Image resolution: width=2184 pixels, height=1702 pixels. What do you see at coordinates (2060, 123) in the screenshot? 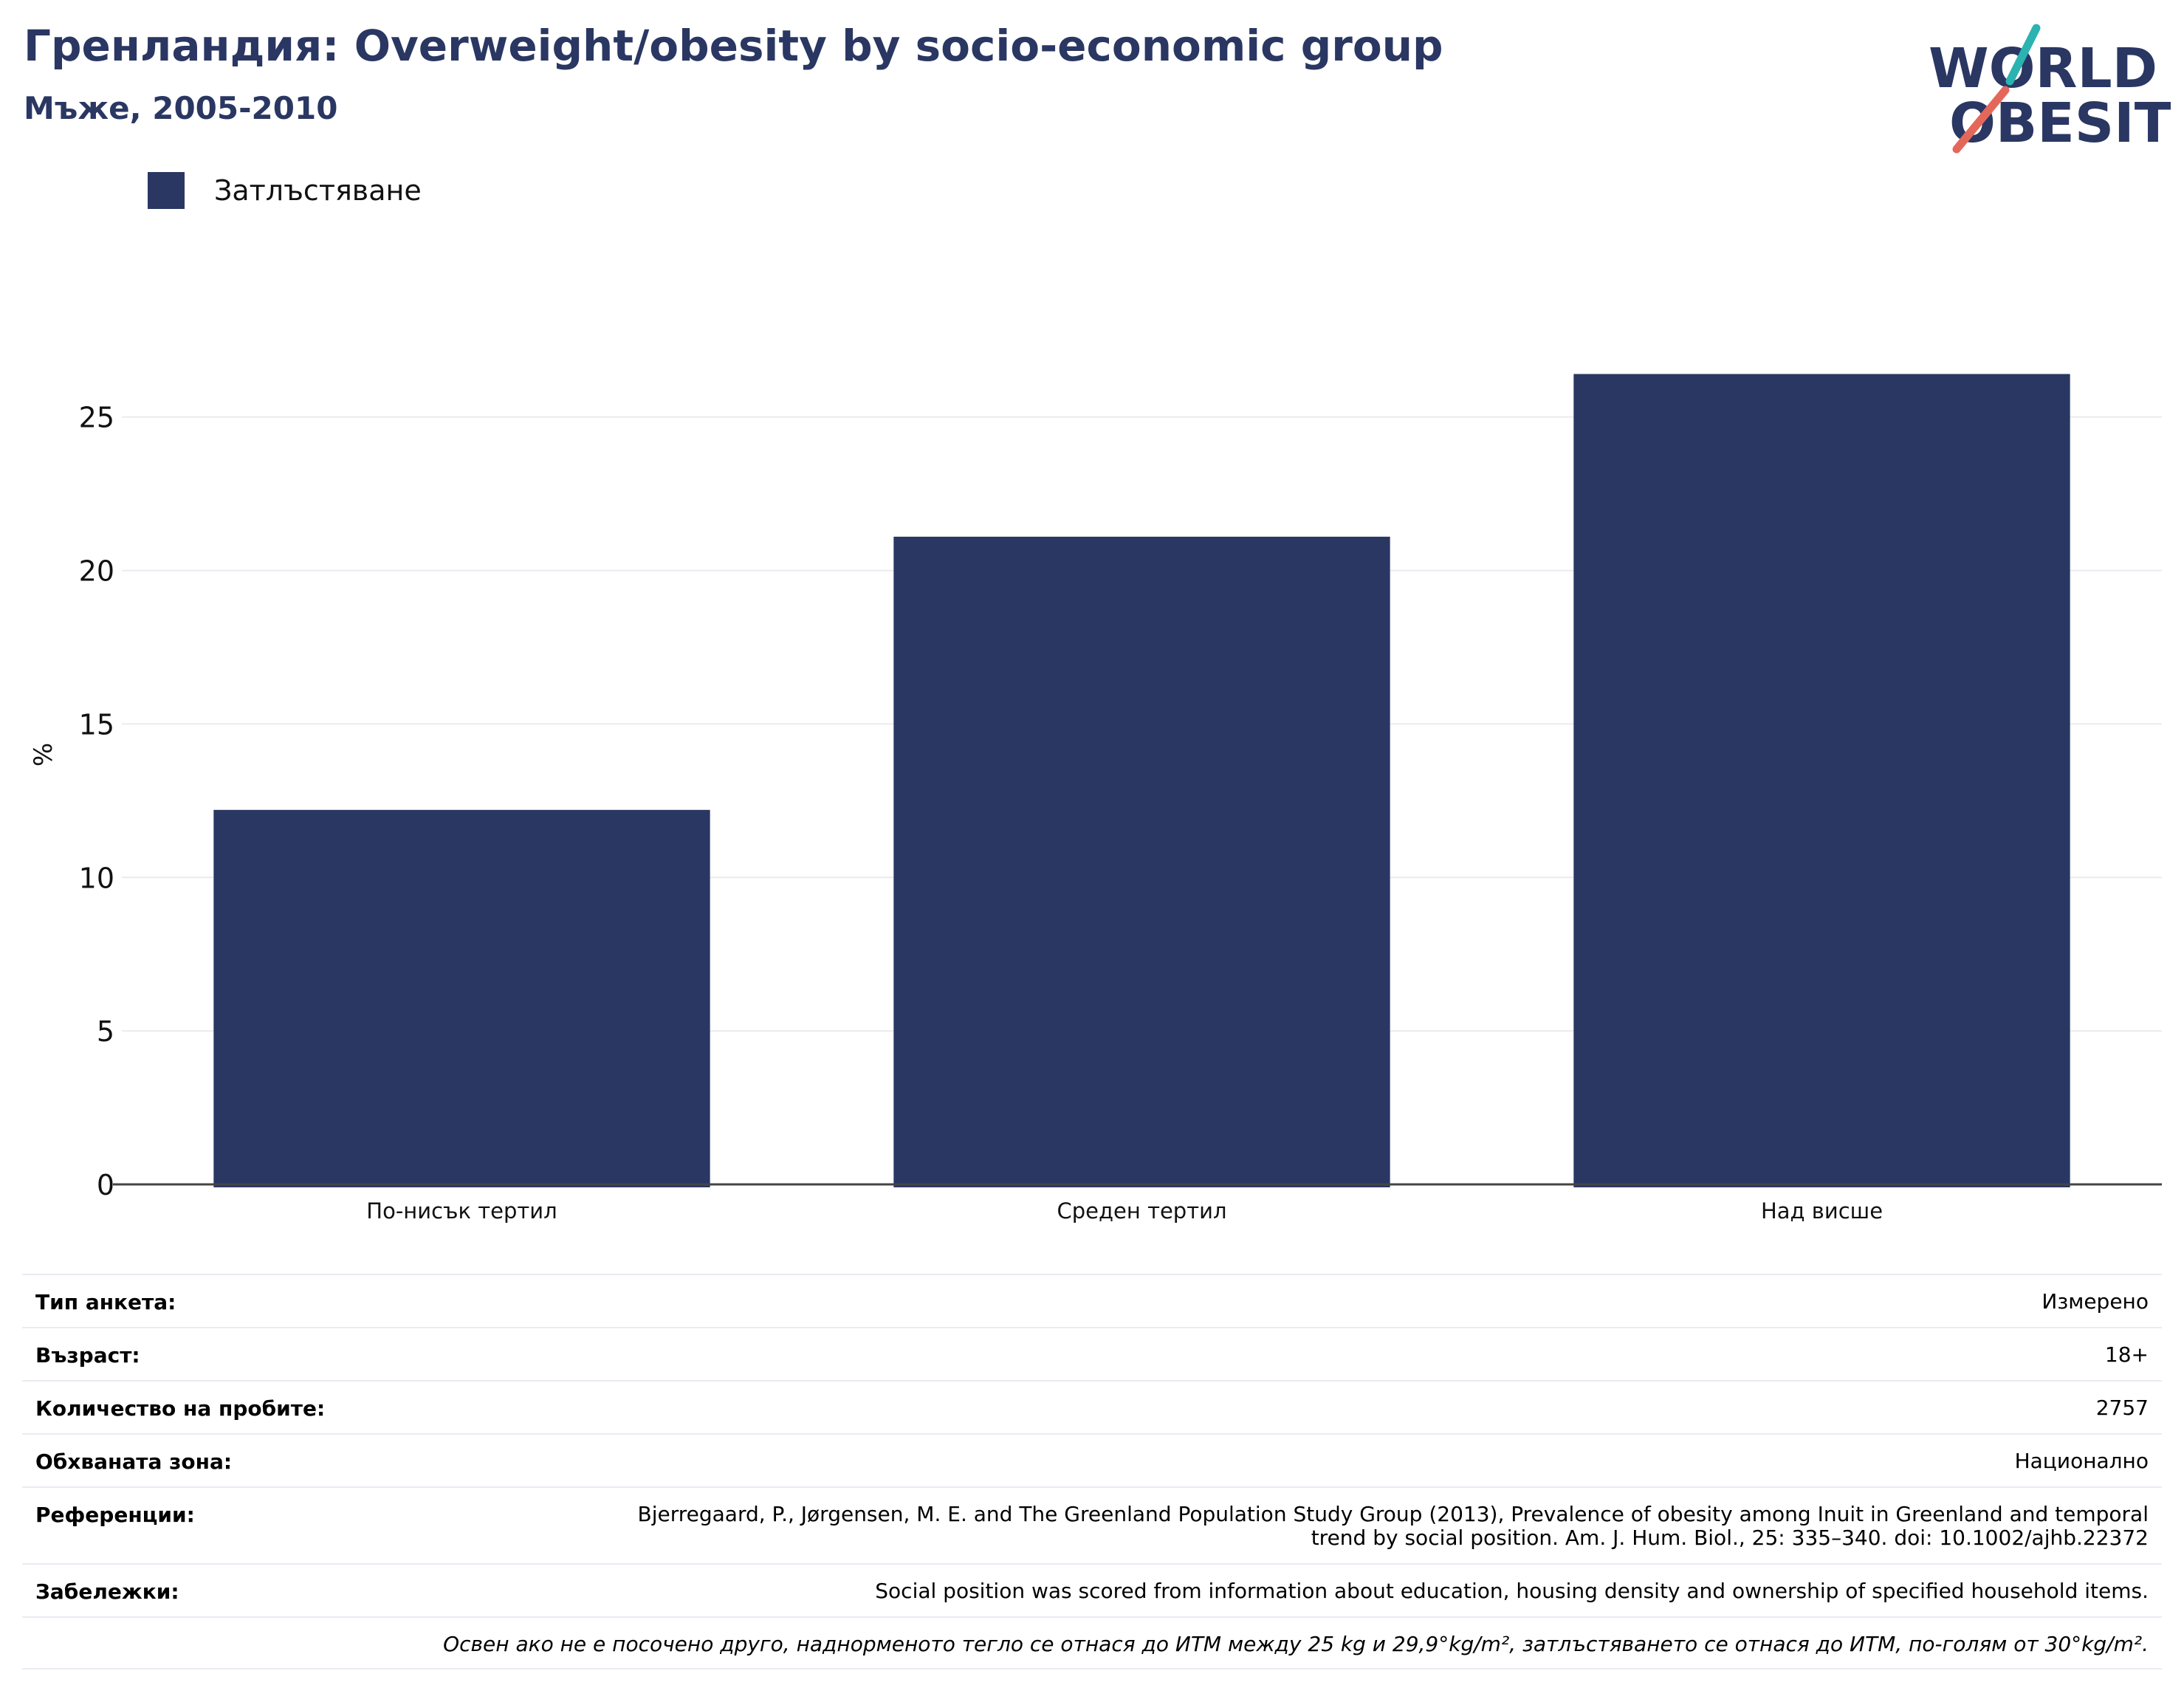
I see `svg-text: OBESITY` at bounding box center [2060, 123].